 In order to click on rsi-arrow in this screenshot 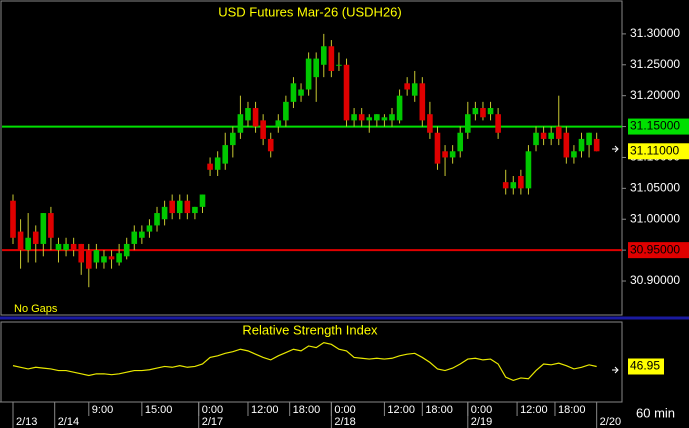, I will do `click(615, 370)`.